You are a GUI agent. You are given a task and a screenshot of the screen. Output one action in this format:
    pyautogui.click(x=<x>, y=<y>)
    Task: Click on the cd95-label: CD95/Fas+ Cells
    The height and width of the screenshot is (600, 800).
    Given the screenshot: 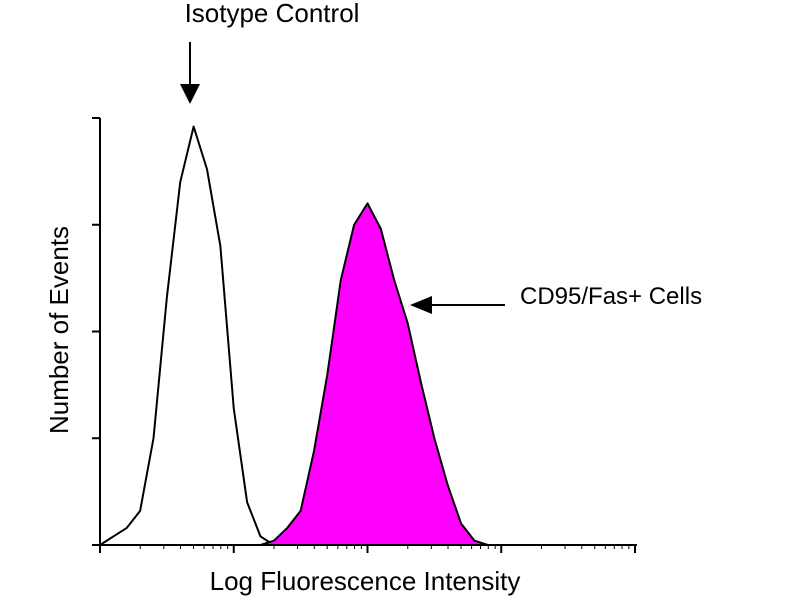 What is the action you would take?
    pyautogui.click(x=611, y=296)
    